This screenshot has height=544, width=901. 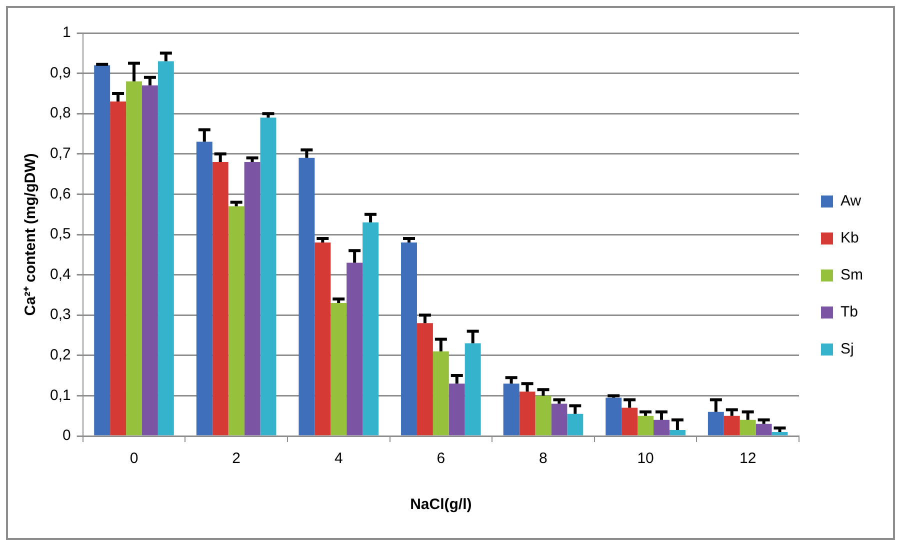 What do you see at coordinates (441, 505) in the screenshot?
I see `x-axis-title: NaCl(g/l)` at bounding box center [441, 505].